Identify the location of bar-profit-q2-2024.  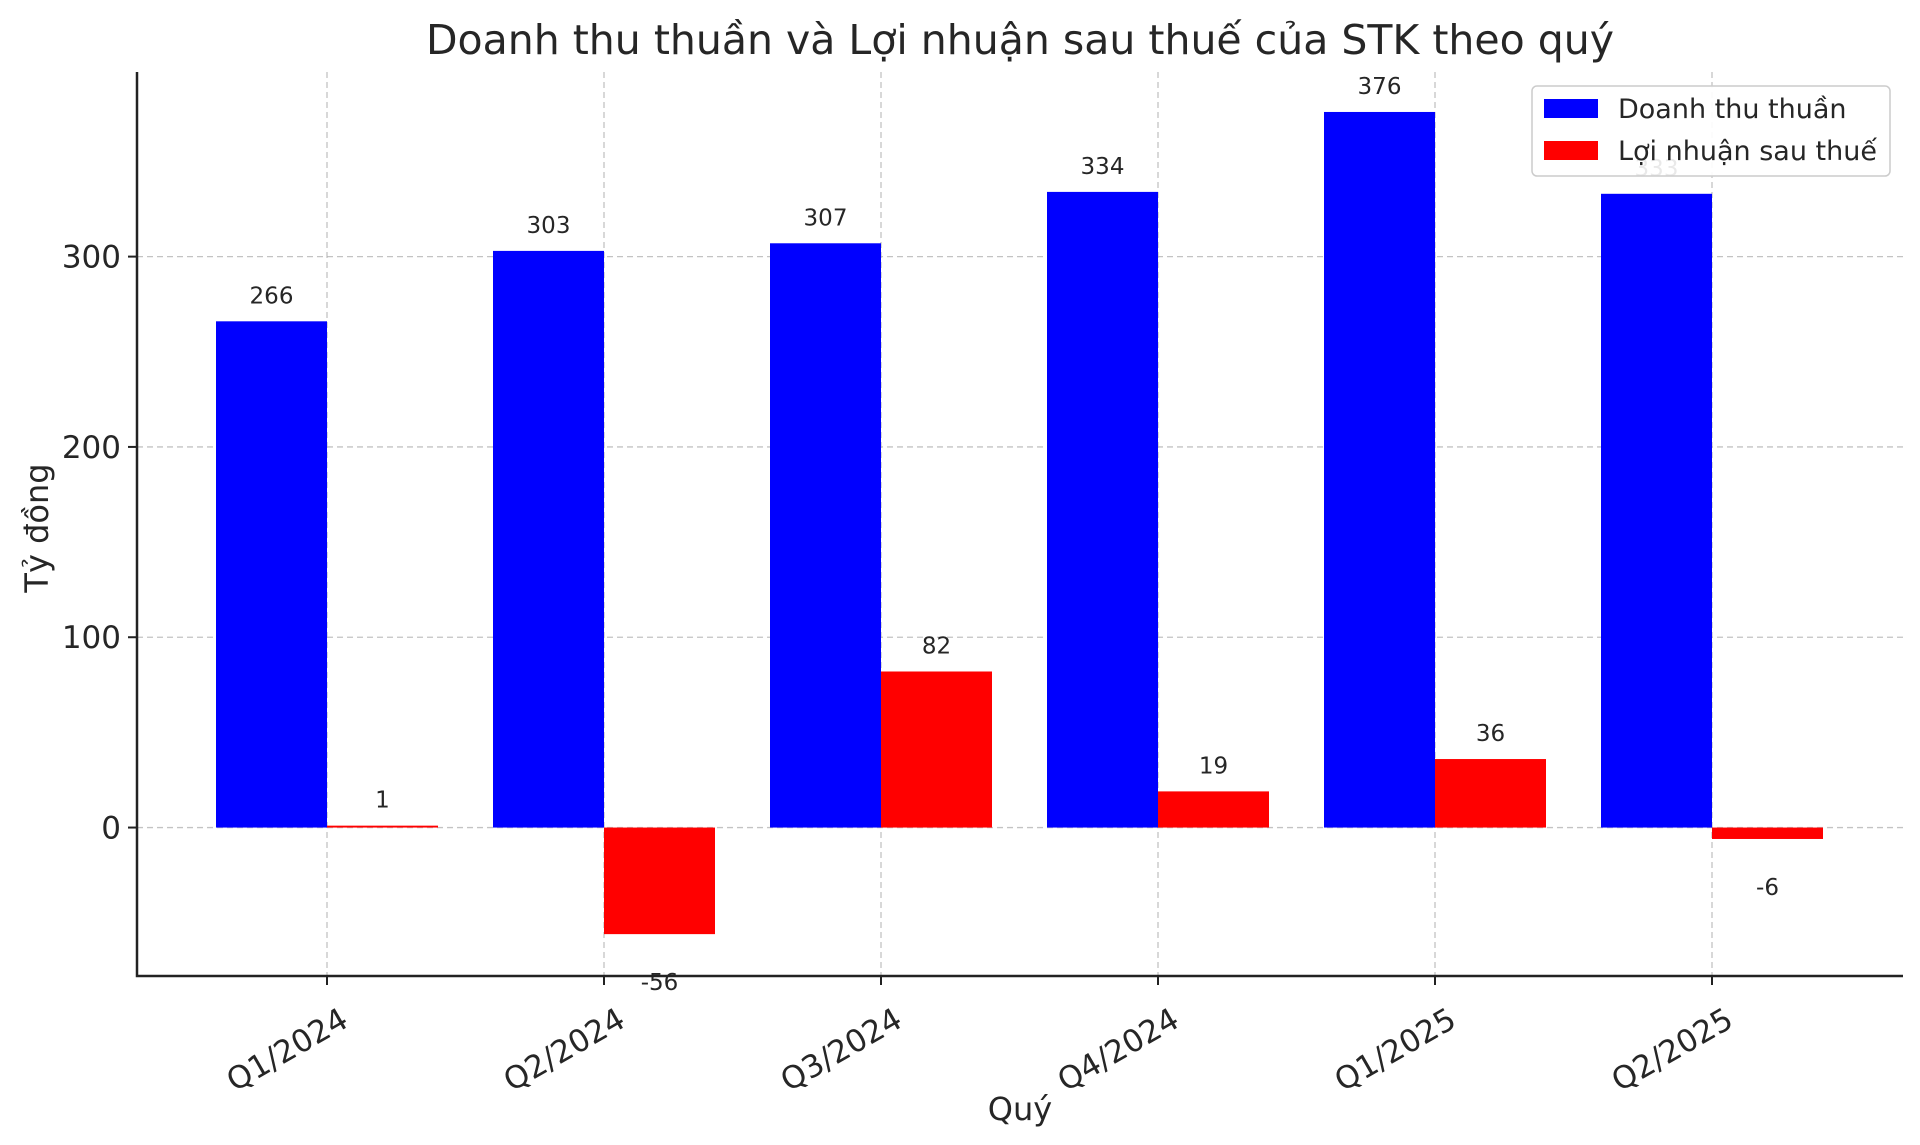
(659, 881).